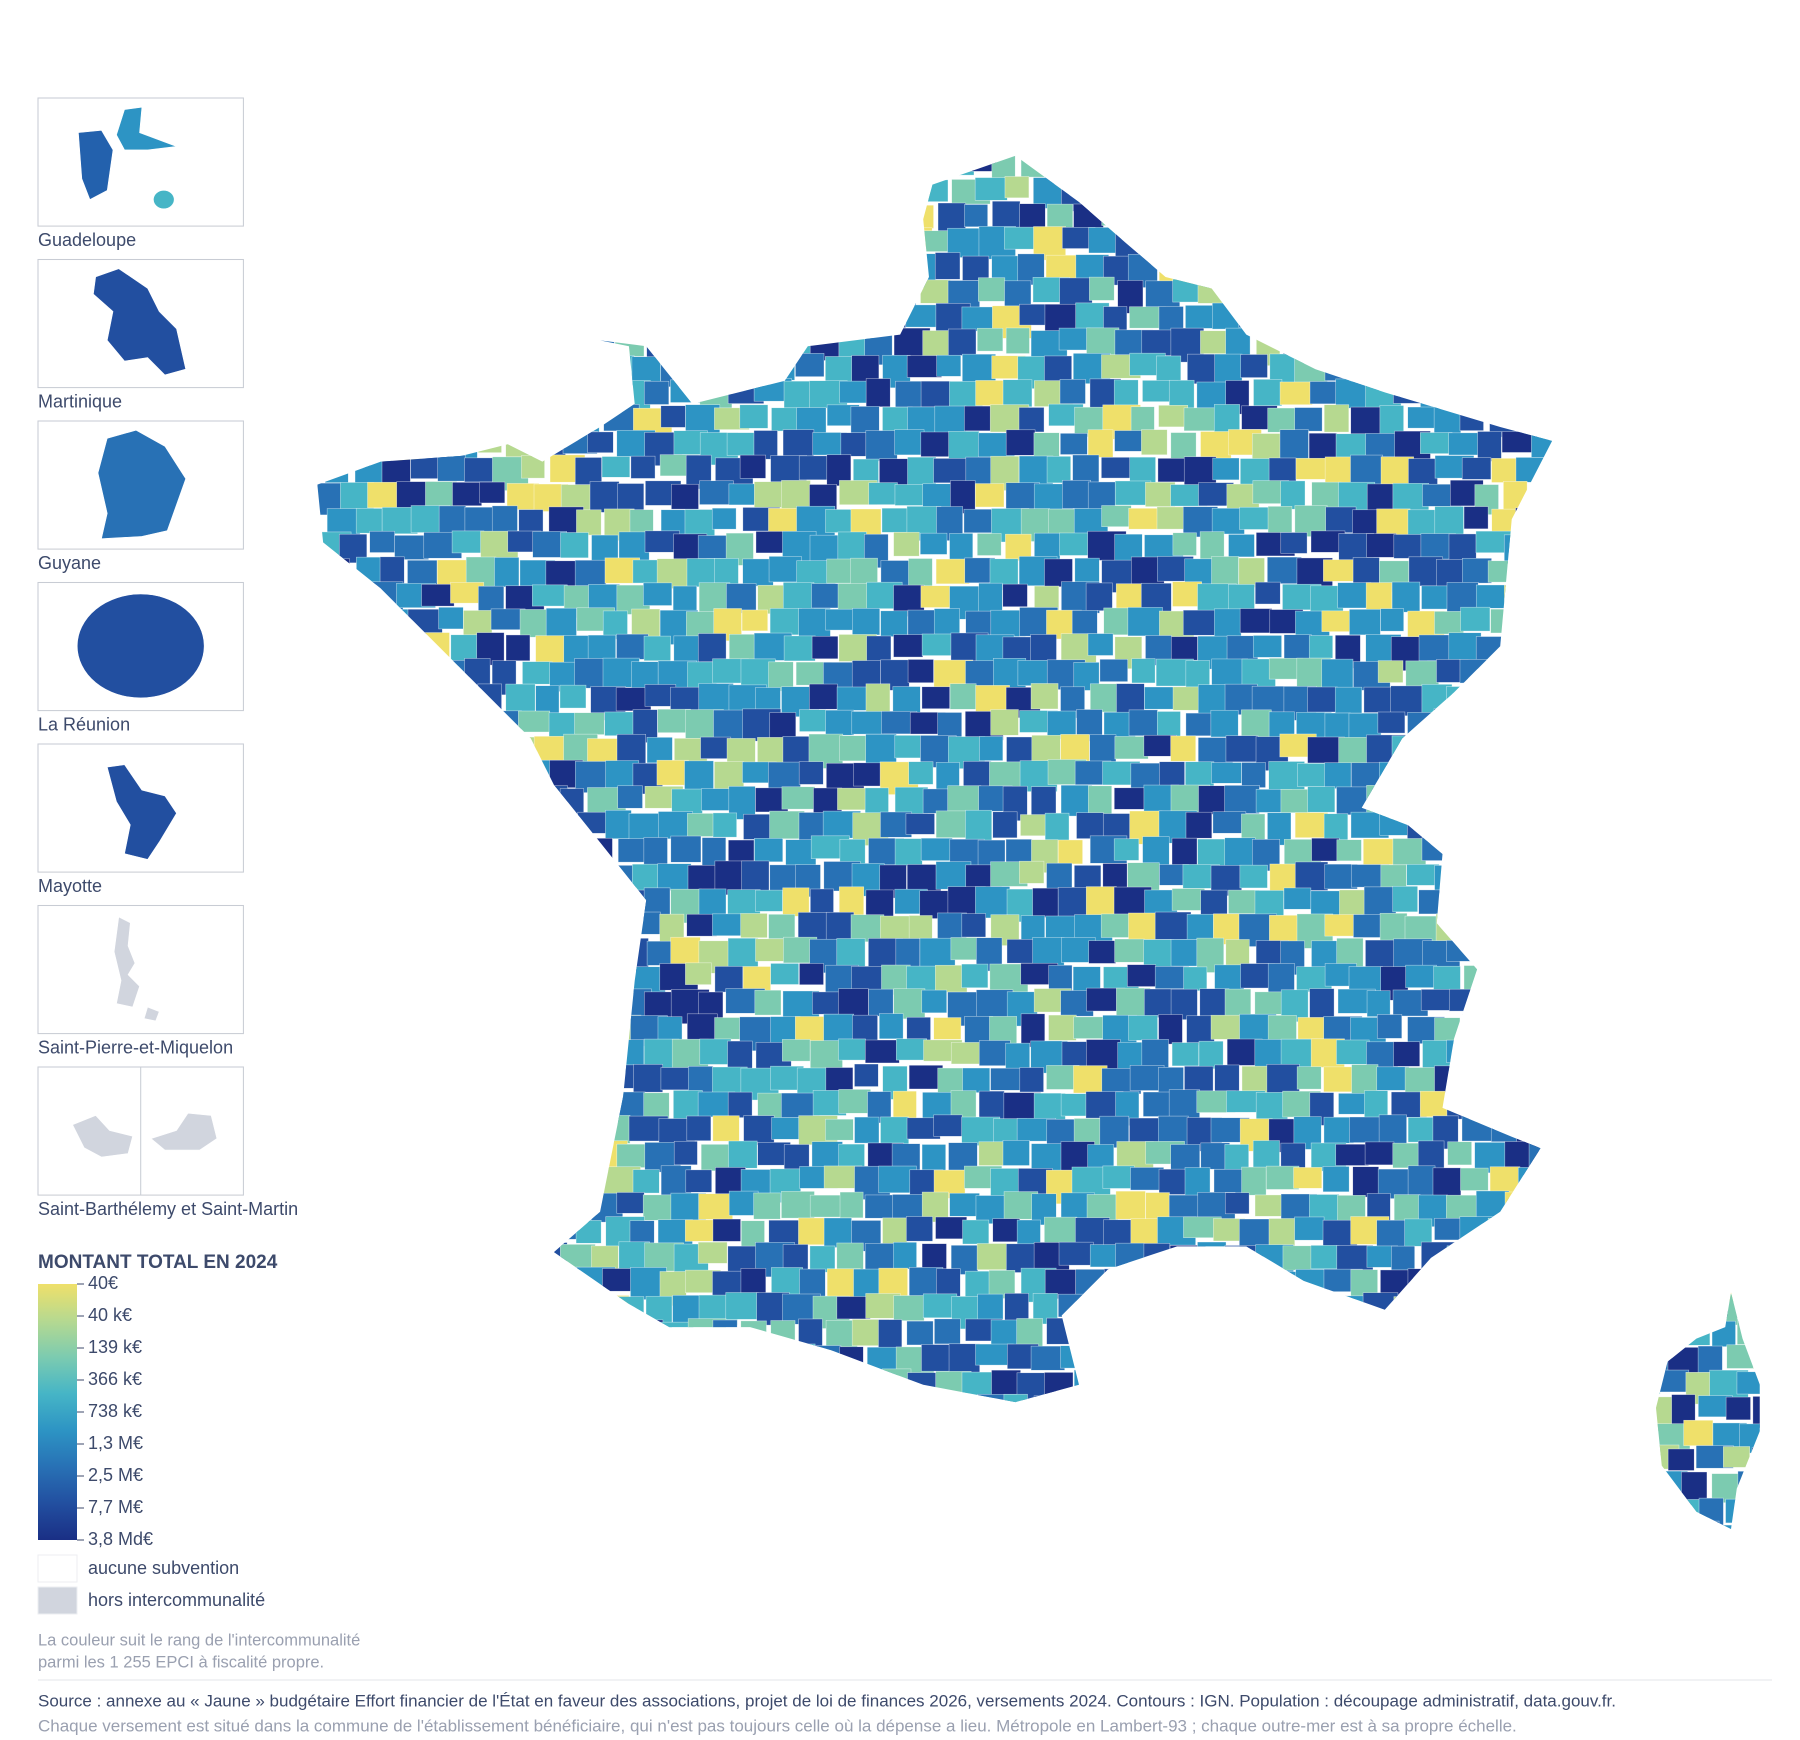  I want to click on legend-title: MONTANT TOTAL EN 2024, so click(158, 1262).